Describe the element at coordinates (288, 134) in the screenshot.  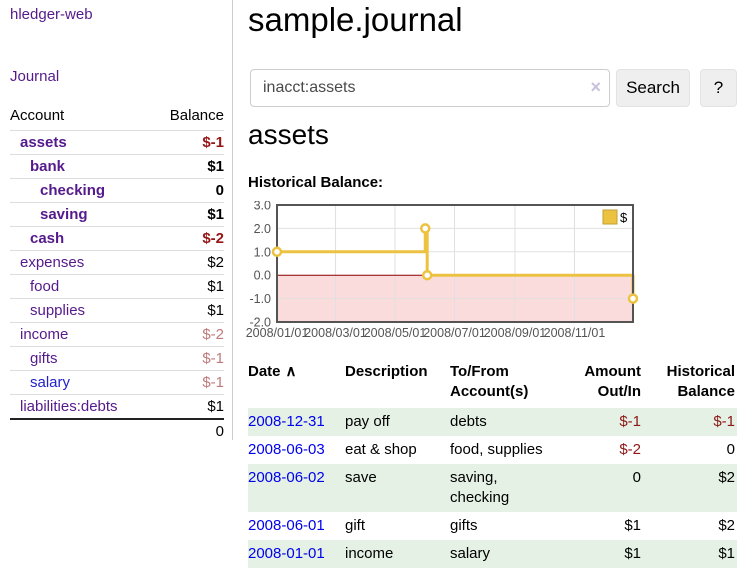
I see `account-heading: assets` at that location.